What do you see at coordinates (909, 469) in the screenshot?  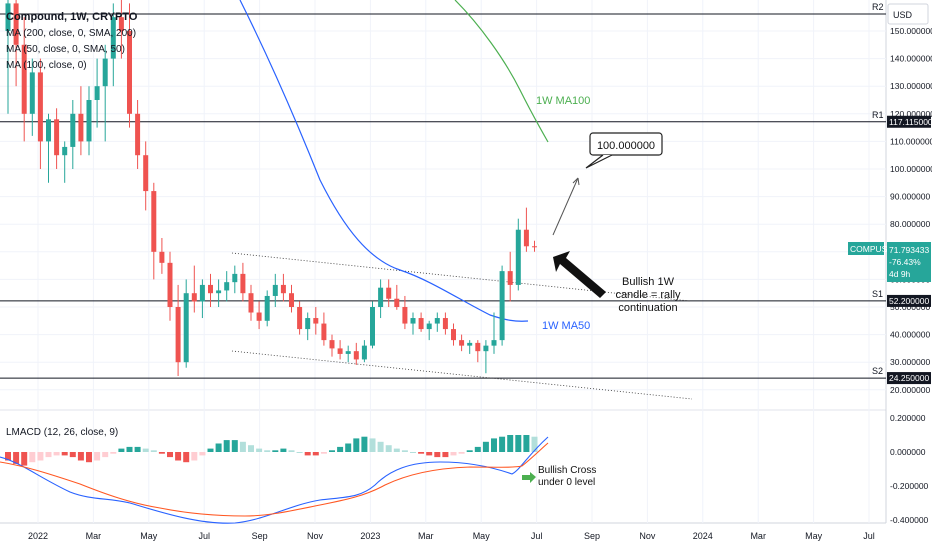 I see `macd-axis: 0.200000 0.000000 -0.200000 -0.400000` at bounding box center [909, 469].